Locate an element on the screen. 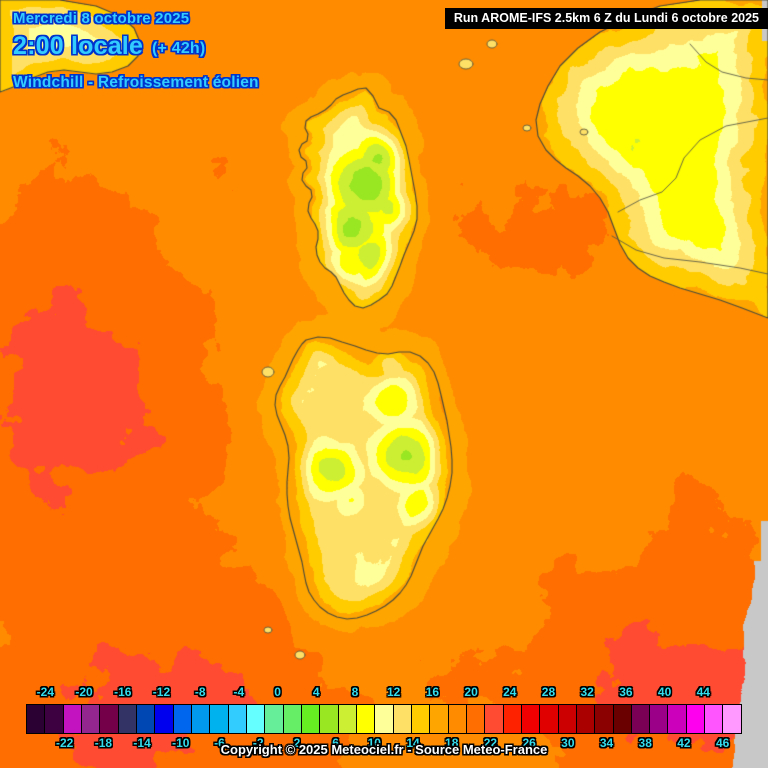  legend-tick-bottom: 38 is located at coordinates (645, 743).